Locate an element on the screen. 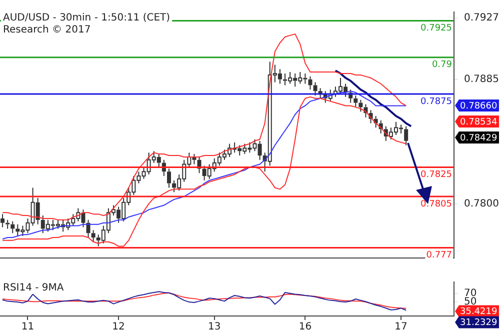  text: Research © 2017 is located at coordinates (47, 30).